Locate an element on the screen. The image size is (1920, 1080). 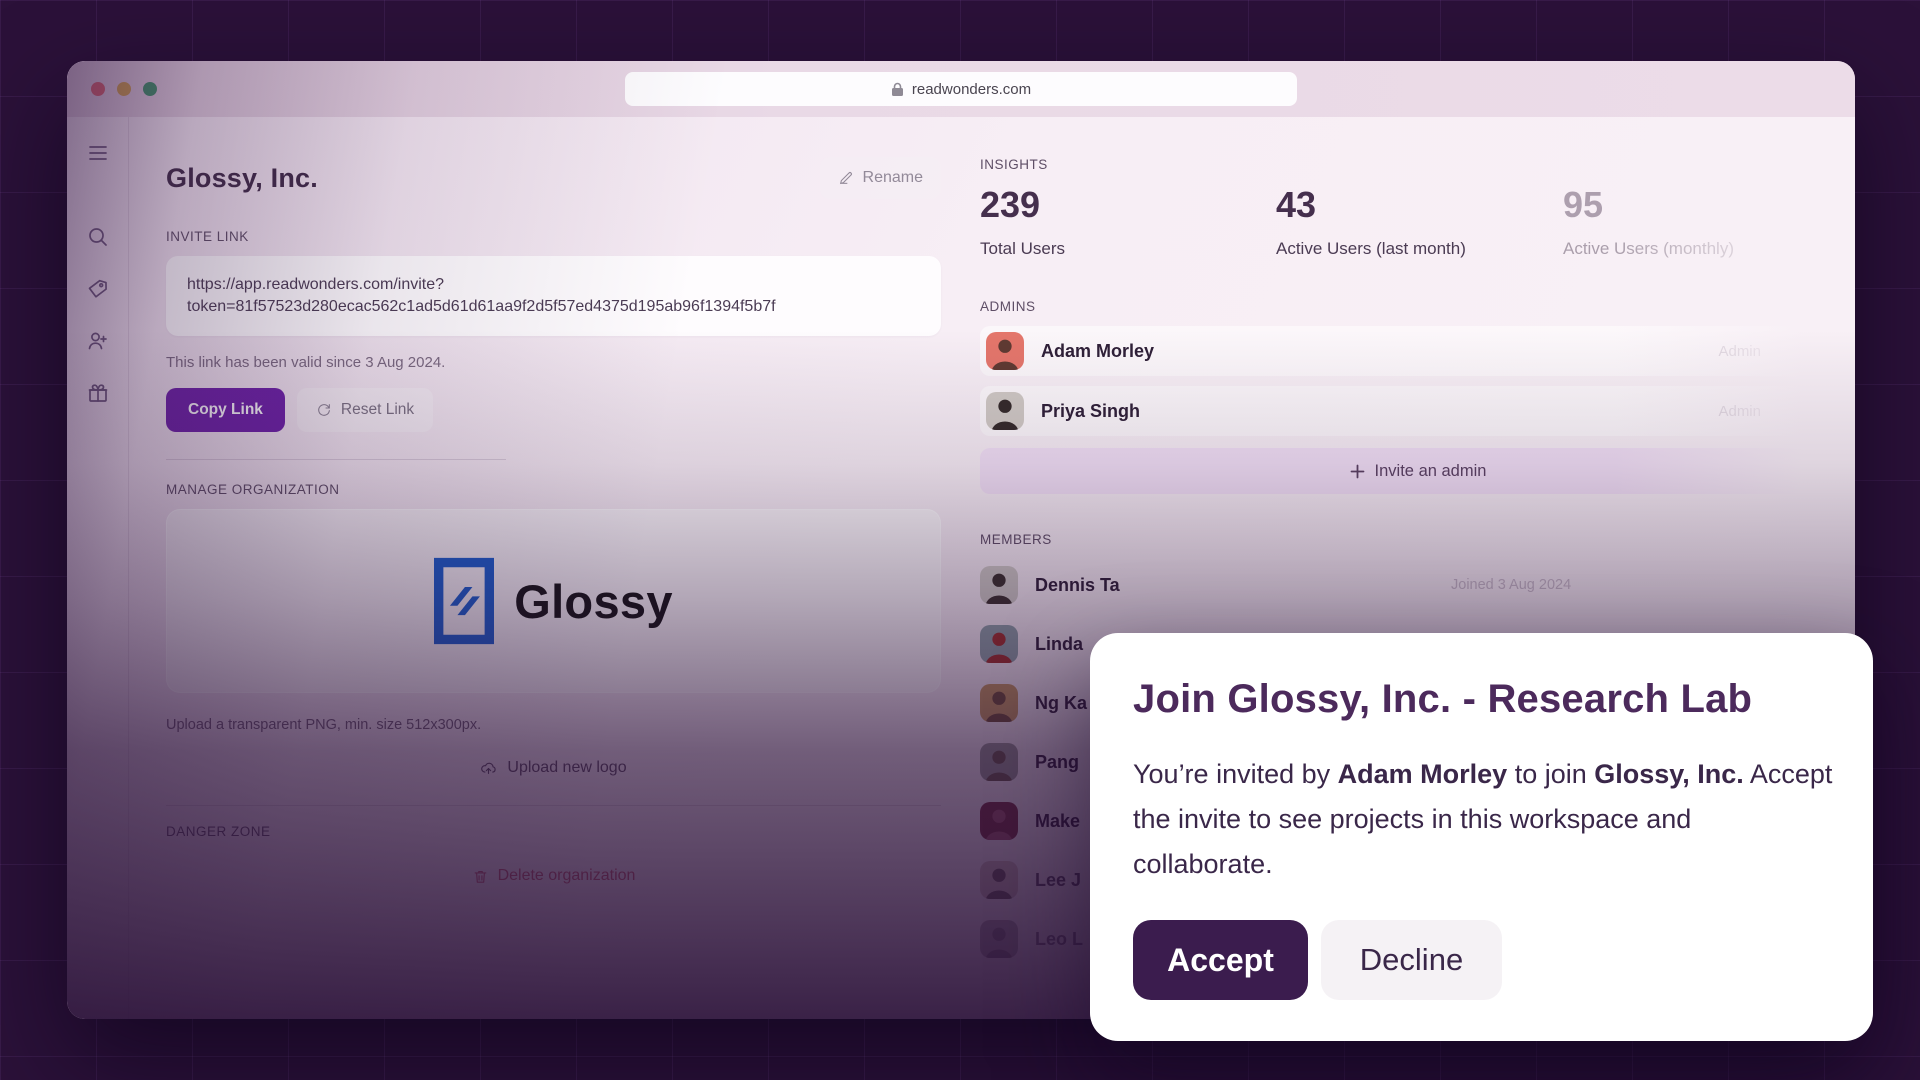
invite-admin-label: Invite an admin is located at coordinates (1430, 470).